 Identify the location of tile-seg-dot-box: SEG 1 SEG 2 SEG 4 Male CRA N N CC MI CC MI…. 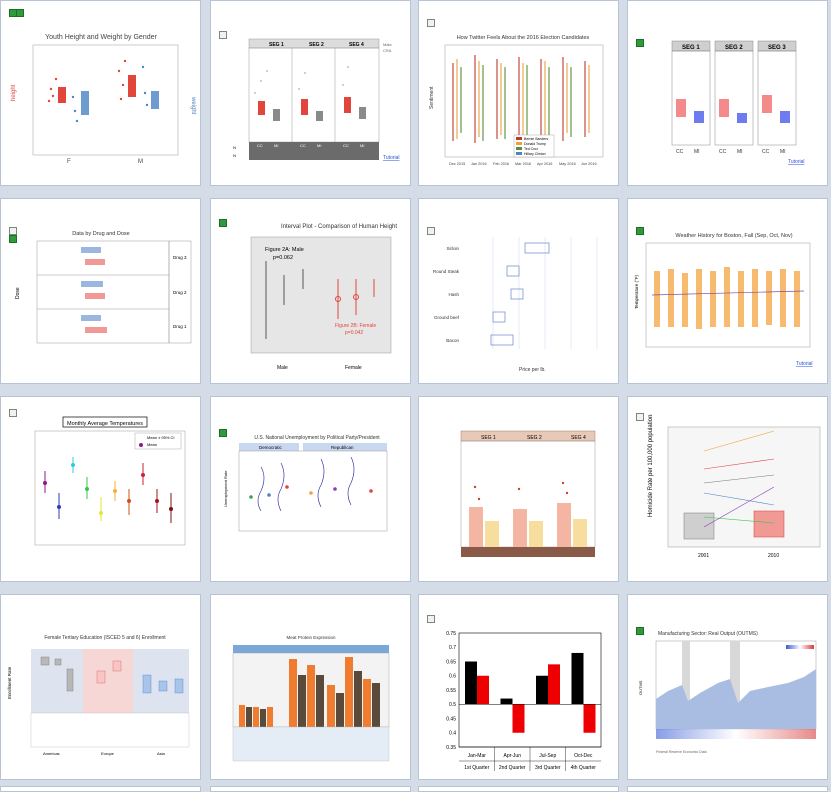
(310, 93).